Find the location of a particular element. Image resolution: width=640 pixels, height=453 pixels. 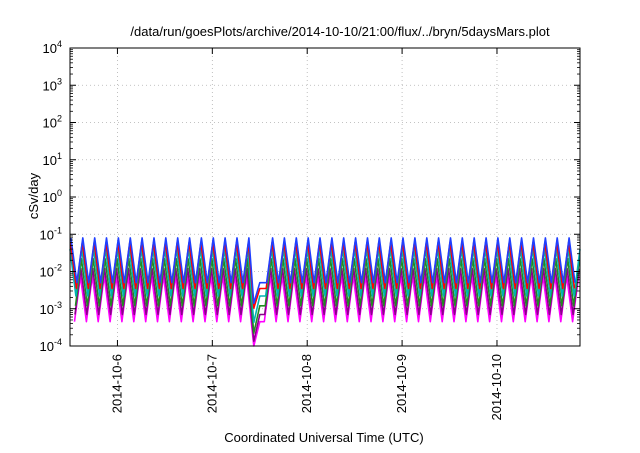

y-axis-label: cSv/day is located at coordinates (33, 195).